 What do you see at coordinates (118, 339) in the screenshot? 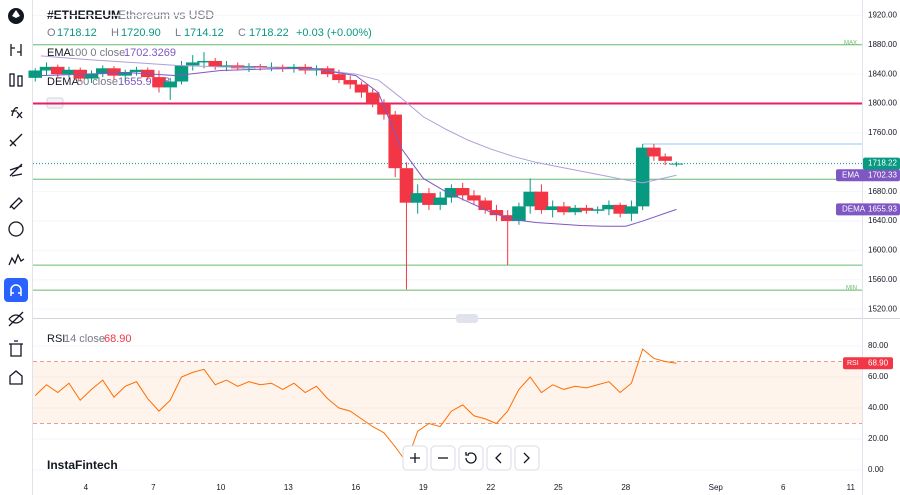
I see `rsi-value: 68.90` at bounding box center [118, 339].